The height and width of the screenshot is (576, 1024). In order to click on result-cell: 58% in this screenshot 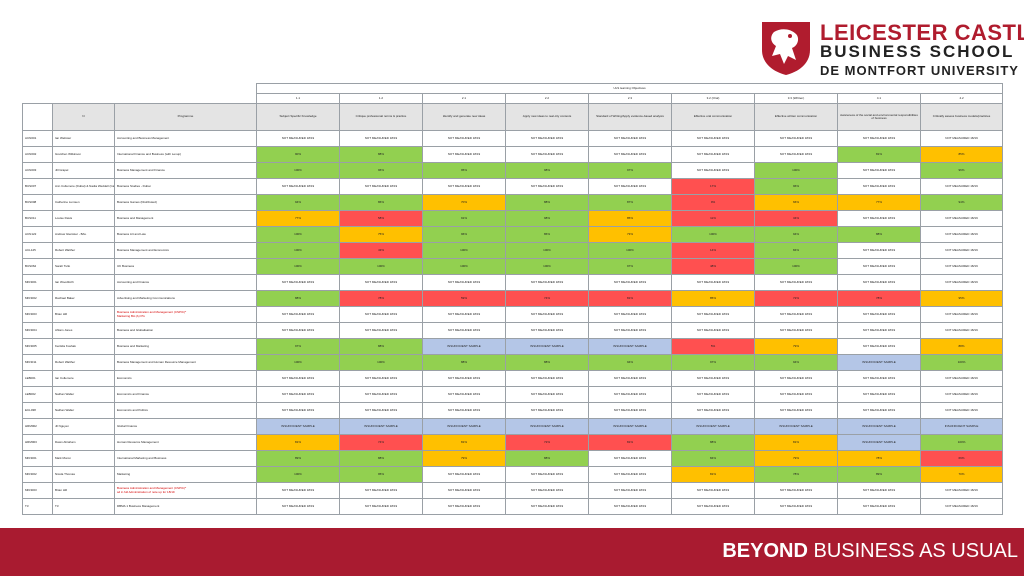, I will do `click(381, 218)`.